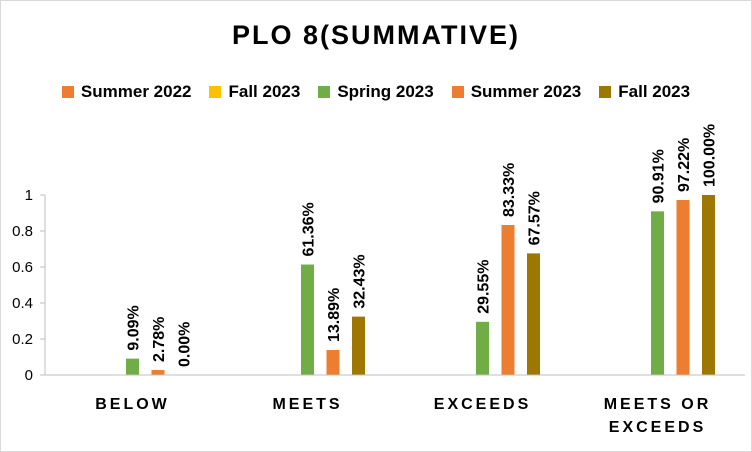 This screenshot has width=752, height=452. I want to click on data-label: 83.33%, so click(509, 190).